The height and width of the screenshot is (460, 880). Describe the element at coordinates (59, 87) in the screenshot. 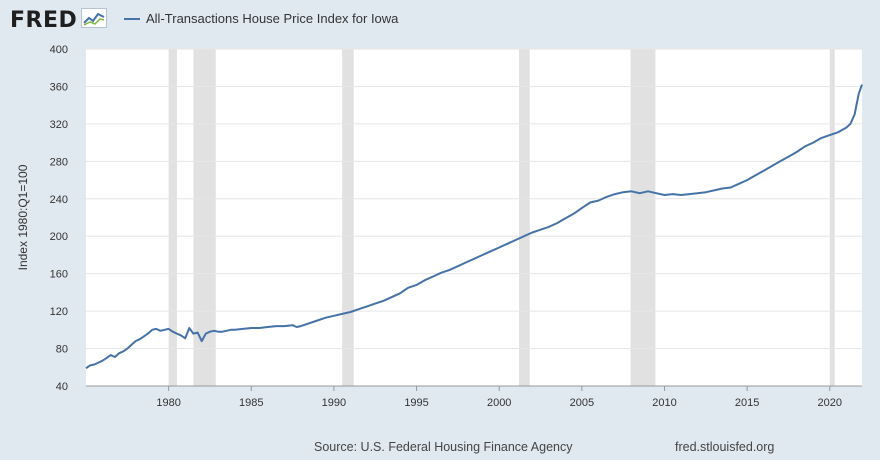

I see `y-tick-label: 360` at that location.